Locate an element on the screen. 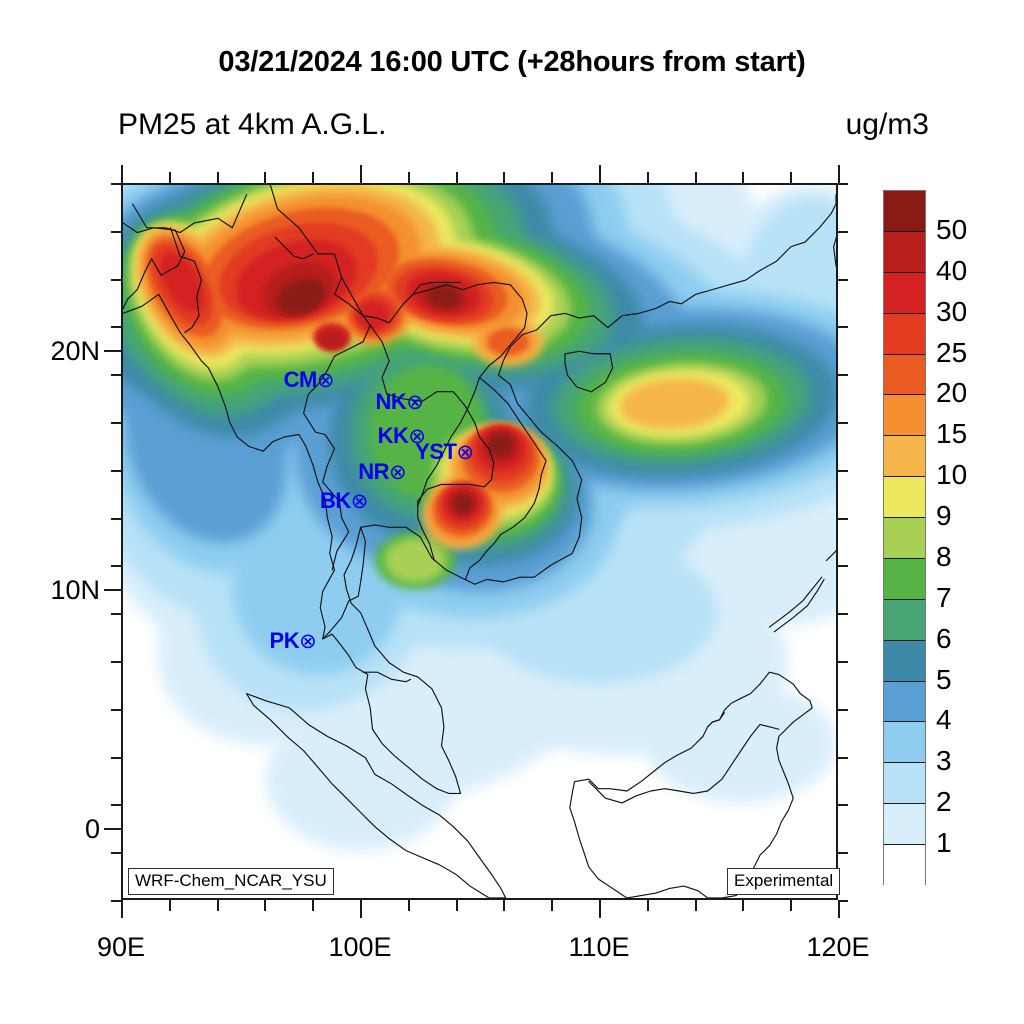 Image resolution: width=1024 pixels, height=1024 pixels. city-label: NR is located at coordinates (373, 471).